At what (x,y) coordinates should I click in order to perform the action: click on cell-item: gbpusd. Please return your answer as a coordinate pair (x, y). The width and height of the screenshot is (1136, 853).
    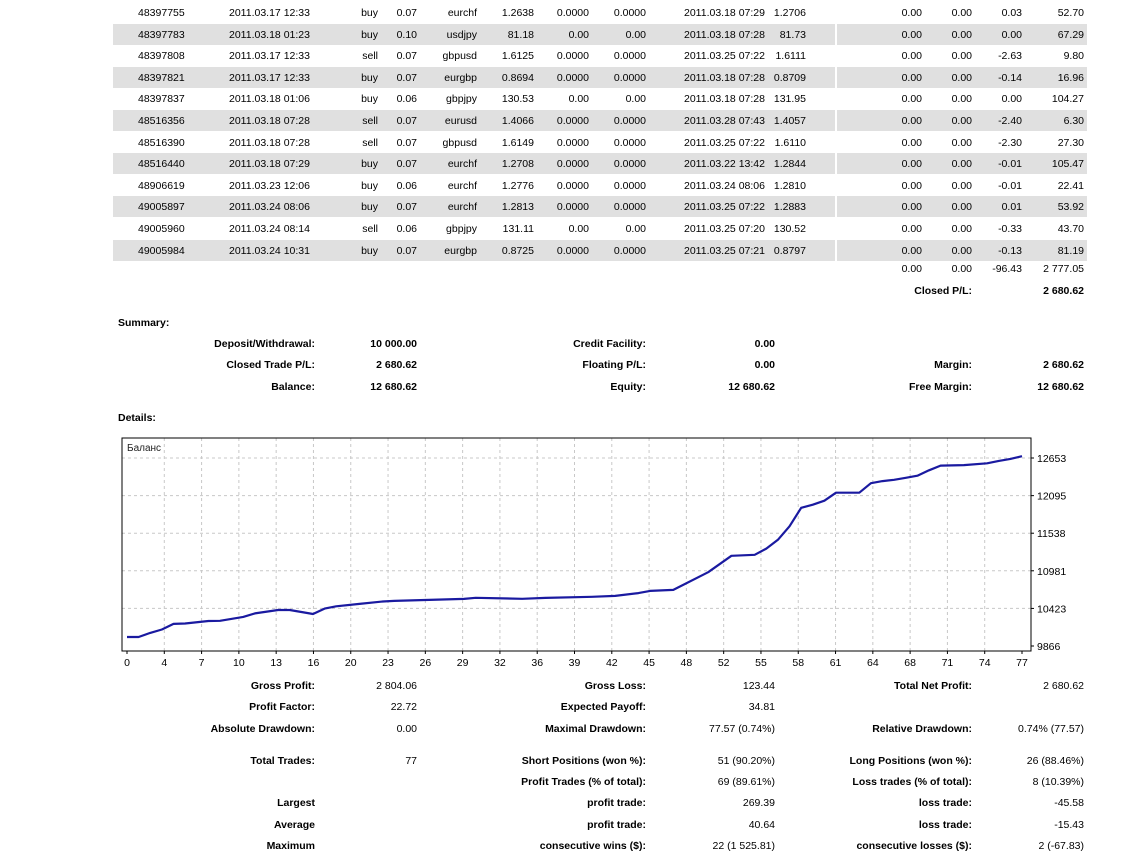
    Looking at the image, I should click on (459, 56).